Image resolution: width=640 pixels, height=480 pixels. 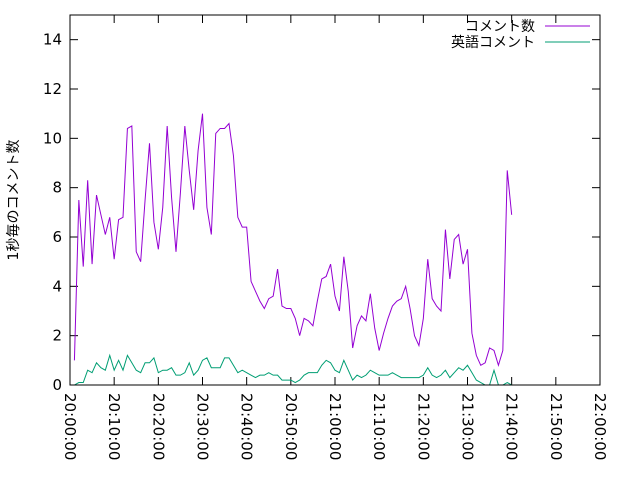 What do you see at coordinates (493, 42) in the screenshot?
I see `legend-label-english-comments: 英語コメント` at bounding box center [493, 42].